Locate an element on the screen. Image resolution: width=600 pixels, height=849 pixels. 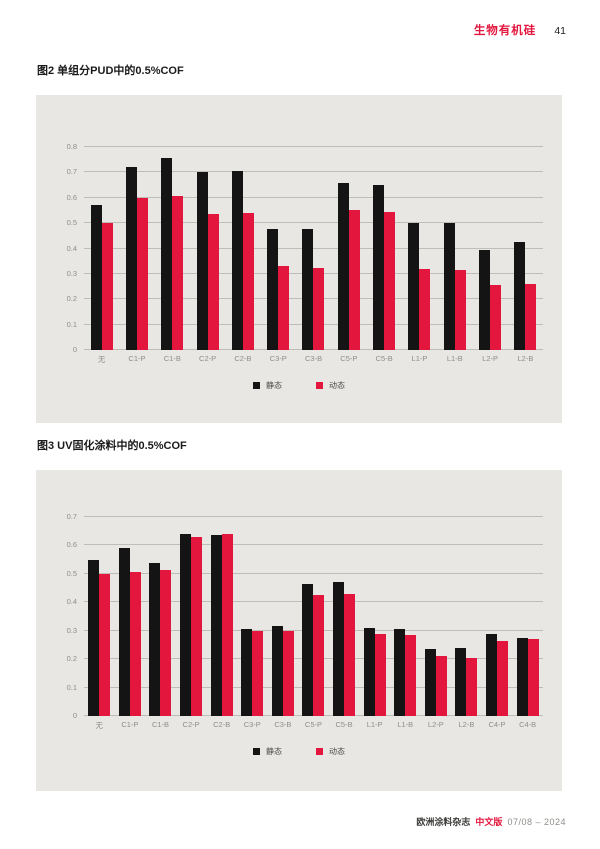
x-axis-category-label: C4-P is located at coordinates (497, 724).